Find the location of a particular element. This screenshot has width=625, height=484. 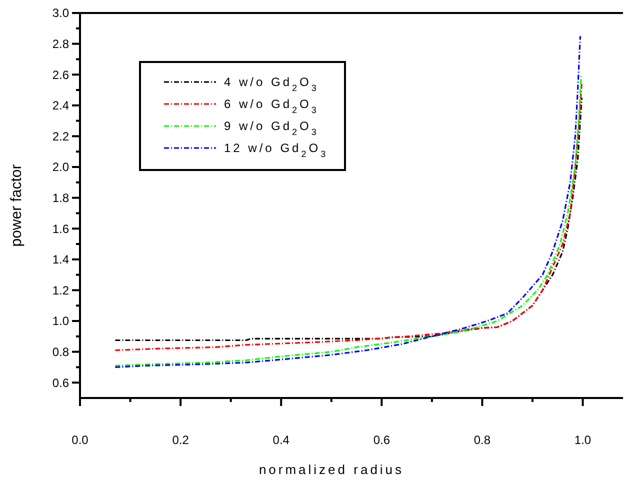

y-tick-label: 2.8 is located at coordinates (61, 44).